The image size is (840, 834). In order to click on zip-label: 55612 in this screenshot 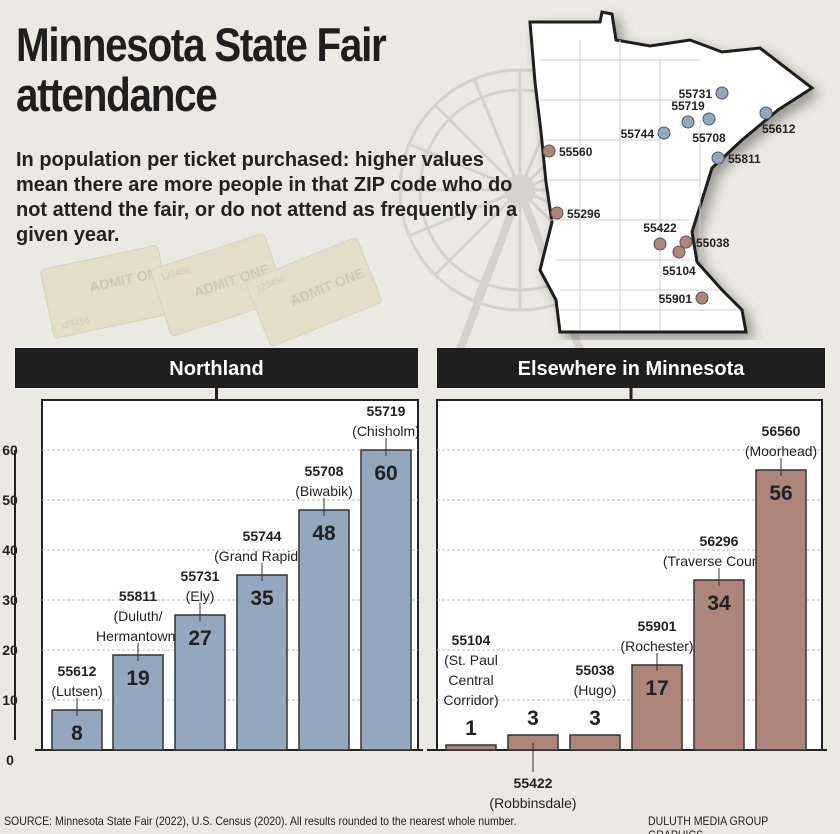, I will do `click(77, 671)`.